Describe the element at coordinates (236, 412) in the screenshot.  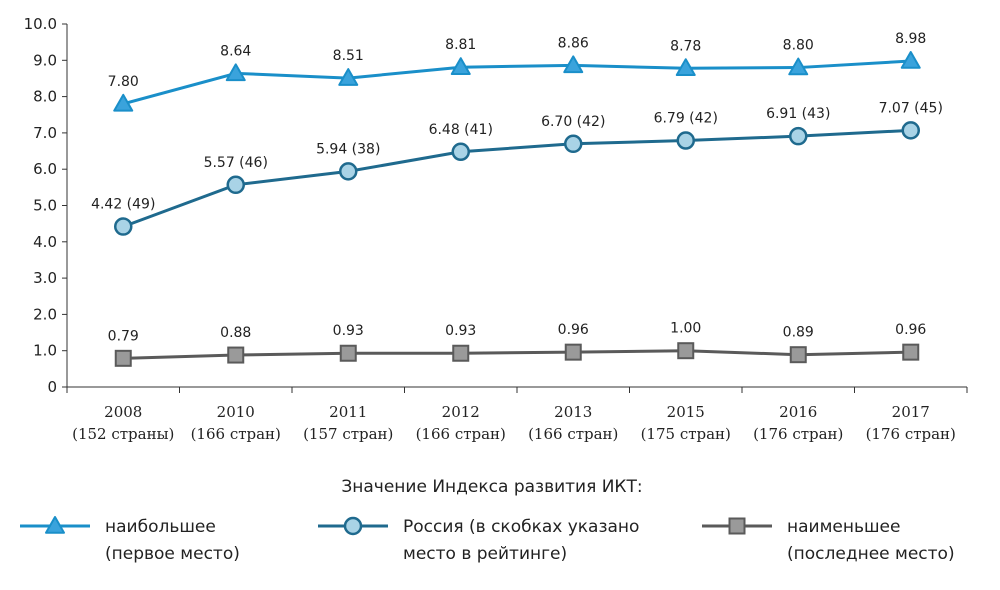
I see `x-tick-label-year: 2010` at that location.